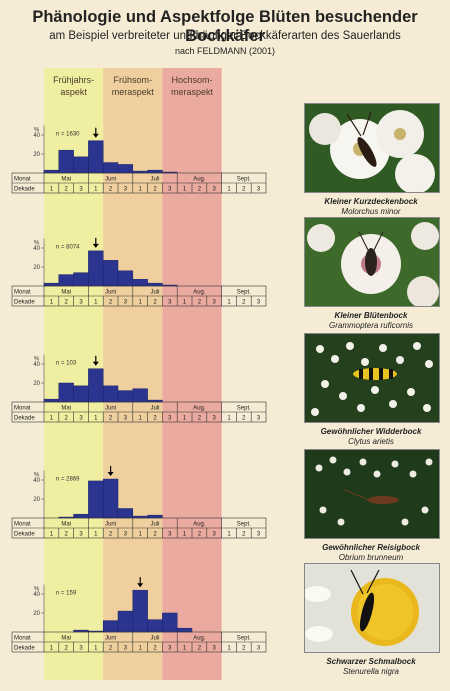 The width and height of the screenshot is (450, 691). What do you see at coordinates (372, 148) in the screenshot?
I see `beetle-on-white-blossom-photo` at bounding box center [372, 148].